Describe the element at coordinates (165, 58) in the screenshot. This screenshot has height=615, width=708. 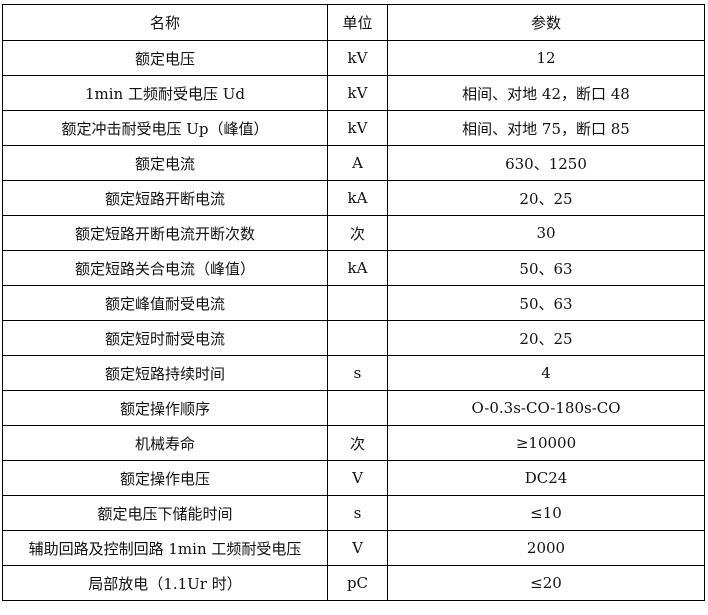
I see `name-cell: 额定电压` at that location.